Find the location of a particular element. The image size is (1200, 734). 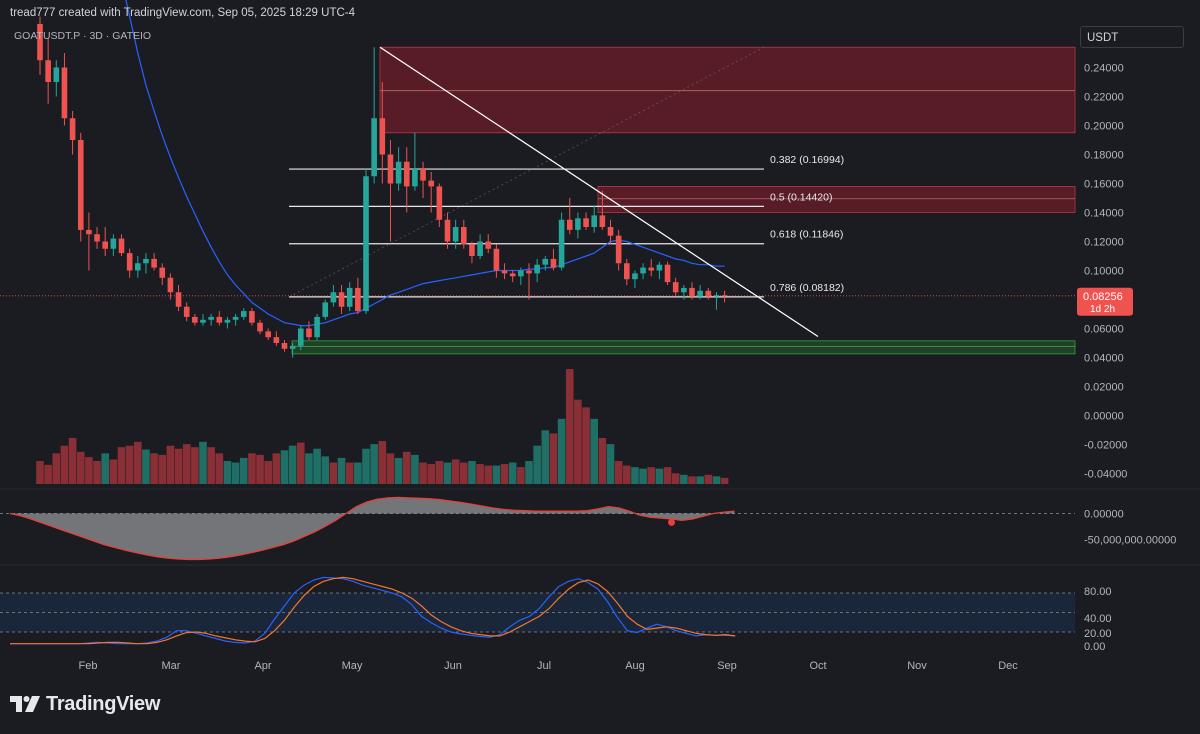

fib-level-label: 0.618 (0.11846) is located at coordinates (806, 235).